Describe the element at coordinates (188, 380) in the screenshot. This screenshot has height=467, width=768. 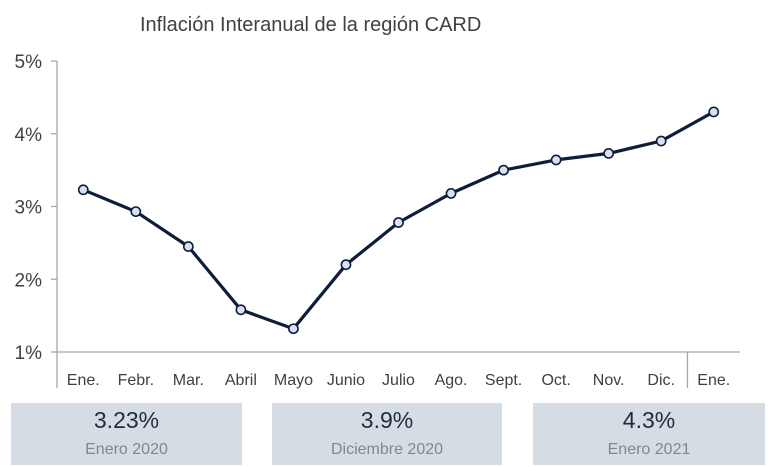
I see `x-tick-label: Mar.` at that location.